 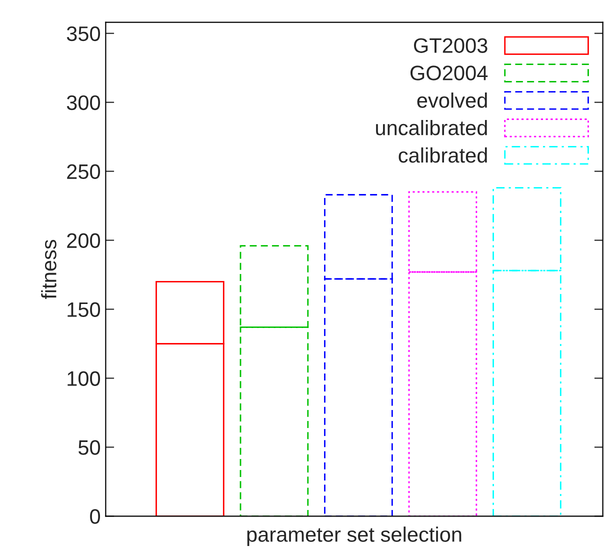 What do you see at coordinates (449, 73) in the screenshot?
I see `legend-label: GO2004` at bounding box center [449, 73].